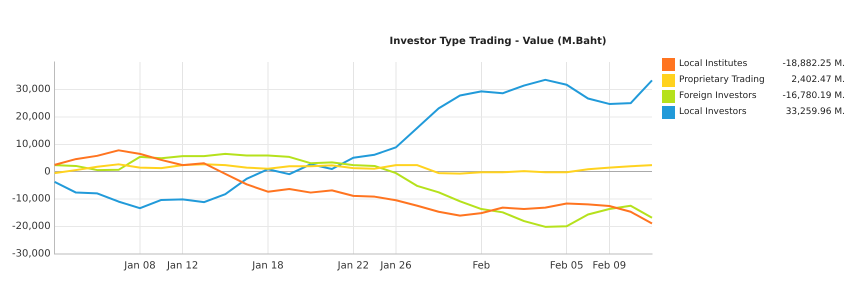 The width and height of the screenshot is (850, 300). I want to click on text: 33,259.96 M., so click(814, 112).